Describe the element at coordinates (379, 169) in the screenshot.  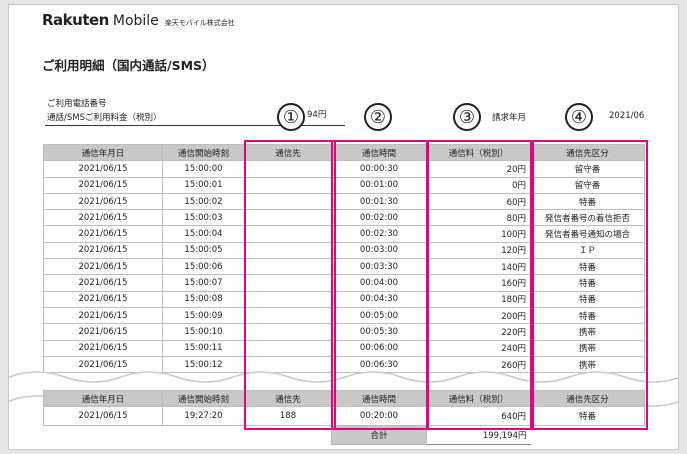
I see `cell-duration: 00:00:30` at that location.